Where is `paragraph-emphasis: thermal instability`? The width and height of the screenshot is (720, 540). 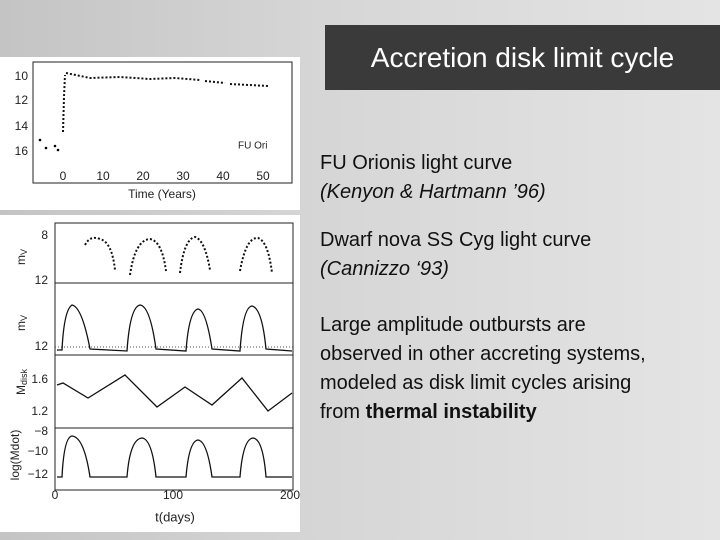
paragraph-emphasis: thermal instability is located at coordinates (451, 412).